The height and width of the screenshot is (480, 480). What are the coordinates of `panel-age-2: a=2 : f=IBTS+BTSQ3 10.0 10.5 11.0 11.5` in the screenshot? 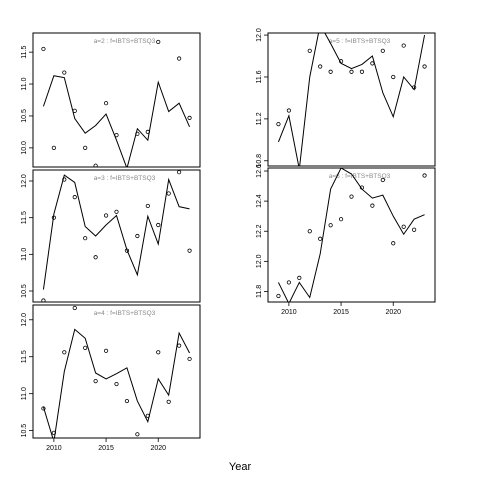 It's located at (111, 103).